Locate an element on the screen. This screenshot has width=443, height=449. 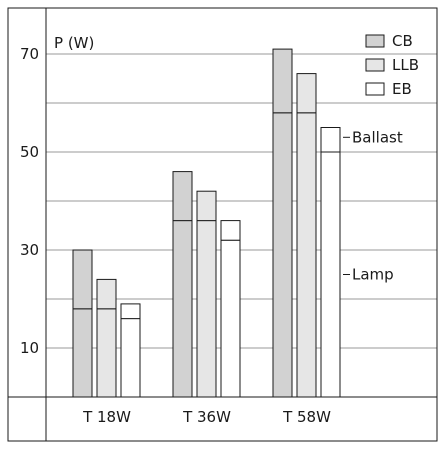
y-tick-label: 50 is located at coordinates (29, 152).